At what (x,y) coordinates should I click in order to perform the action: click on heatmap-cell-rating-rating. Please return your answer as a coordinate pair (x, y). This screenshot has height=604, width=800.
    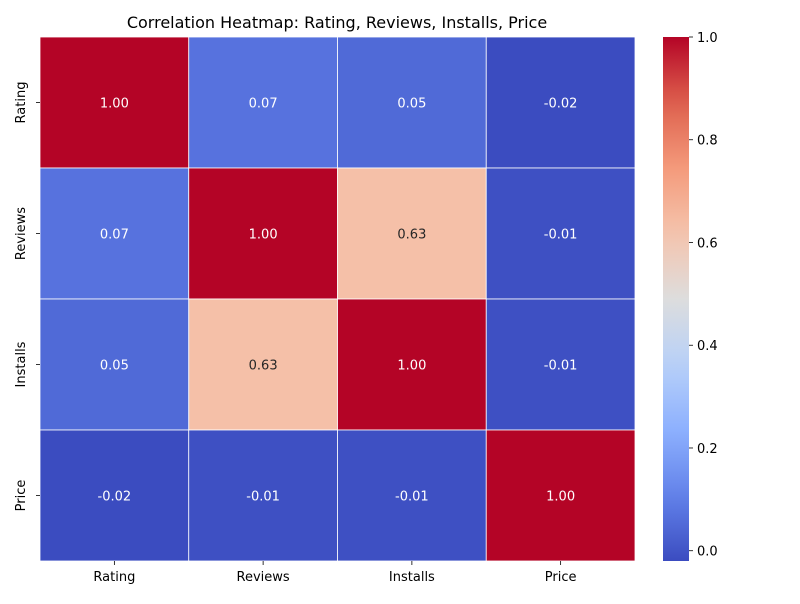
    Looking at the image, I should click on (114, 102).